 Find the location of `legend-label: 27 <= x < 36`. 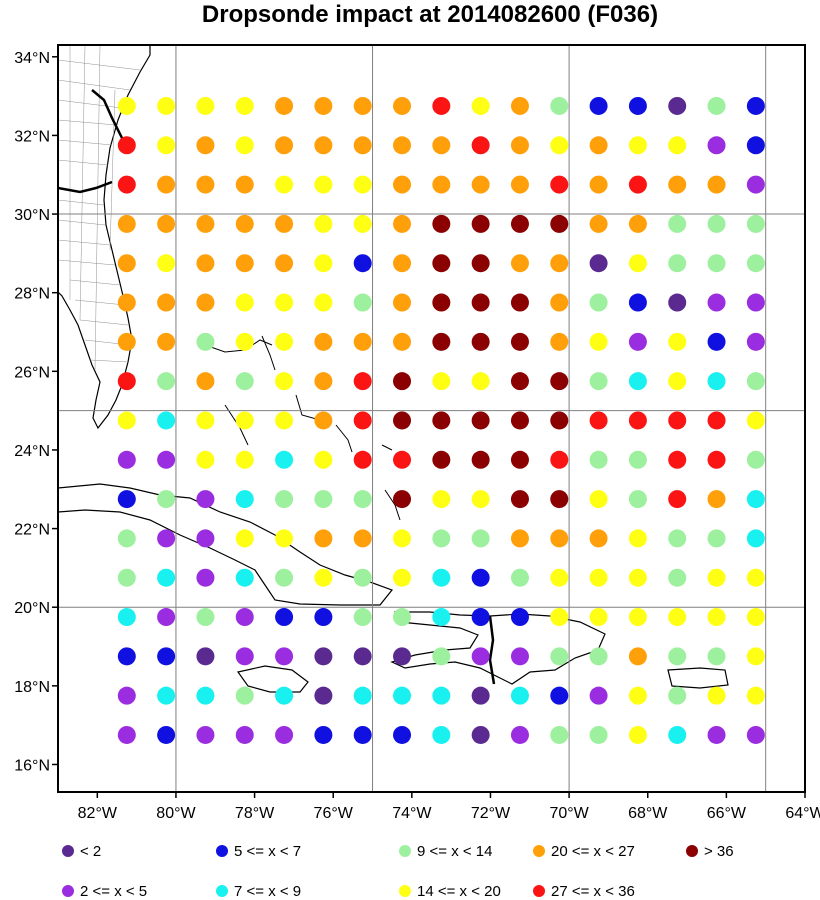

legend-label: 27 <= x < 36 is located at coordinates (593, 891).